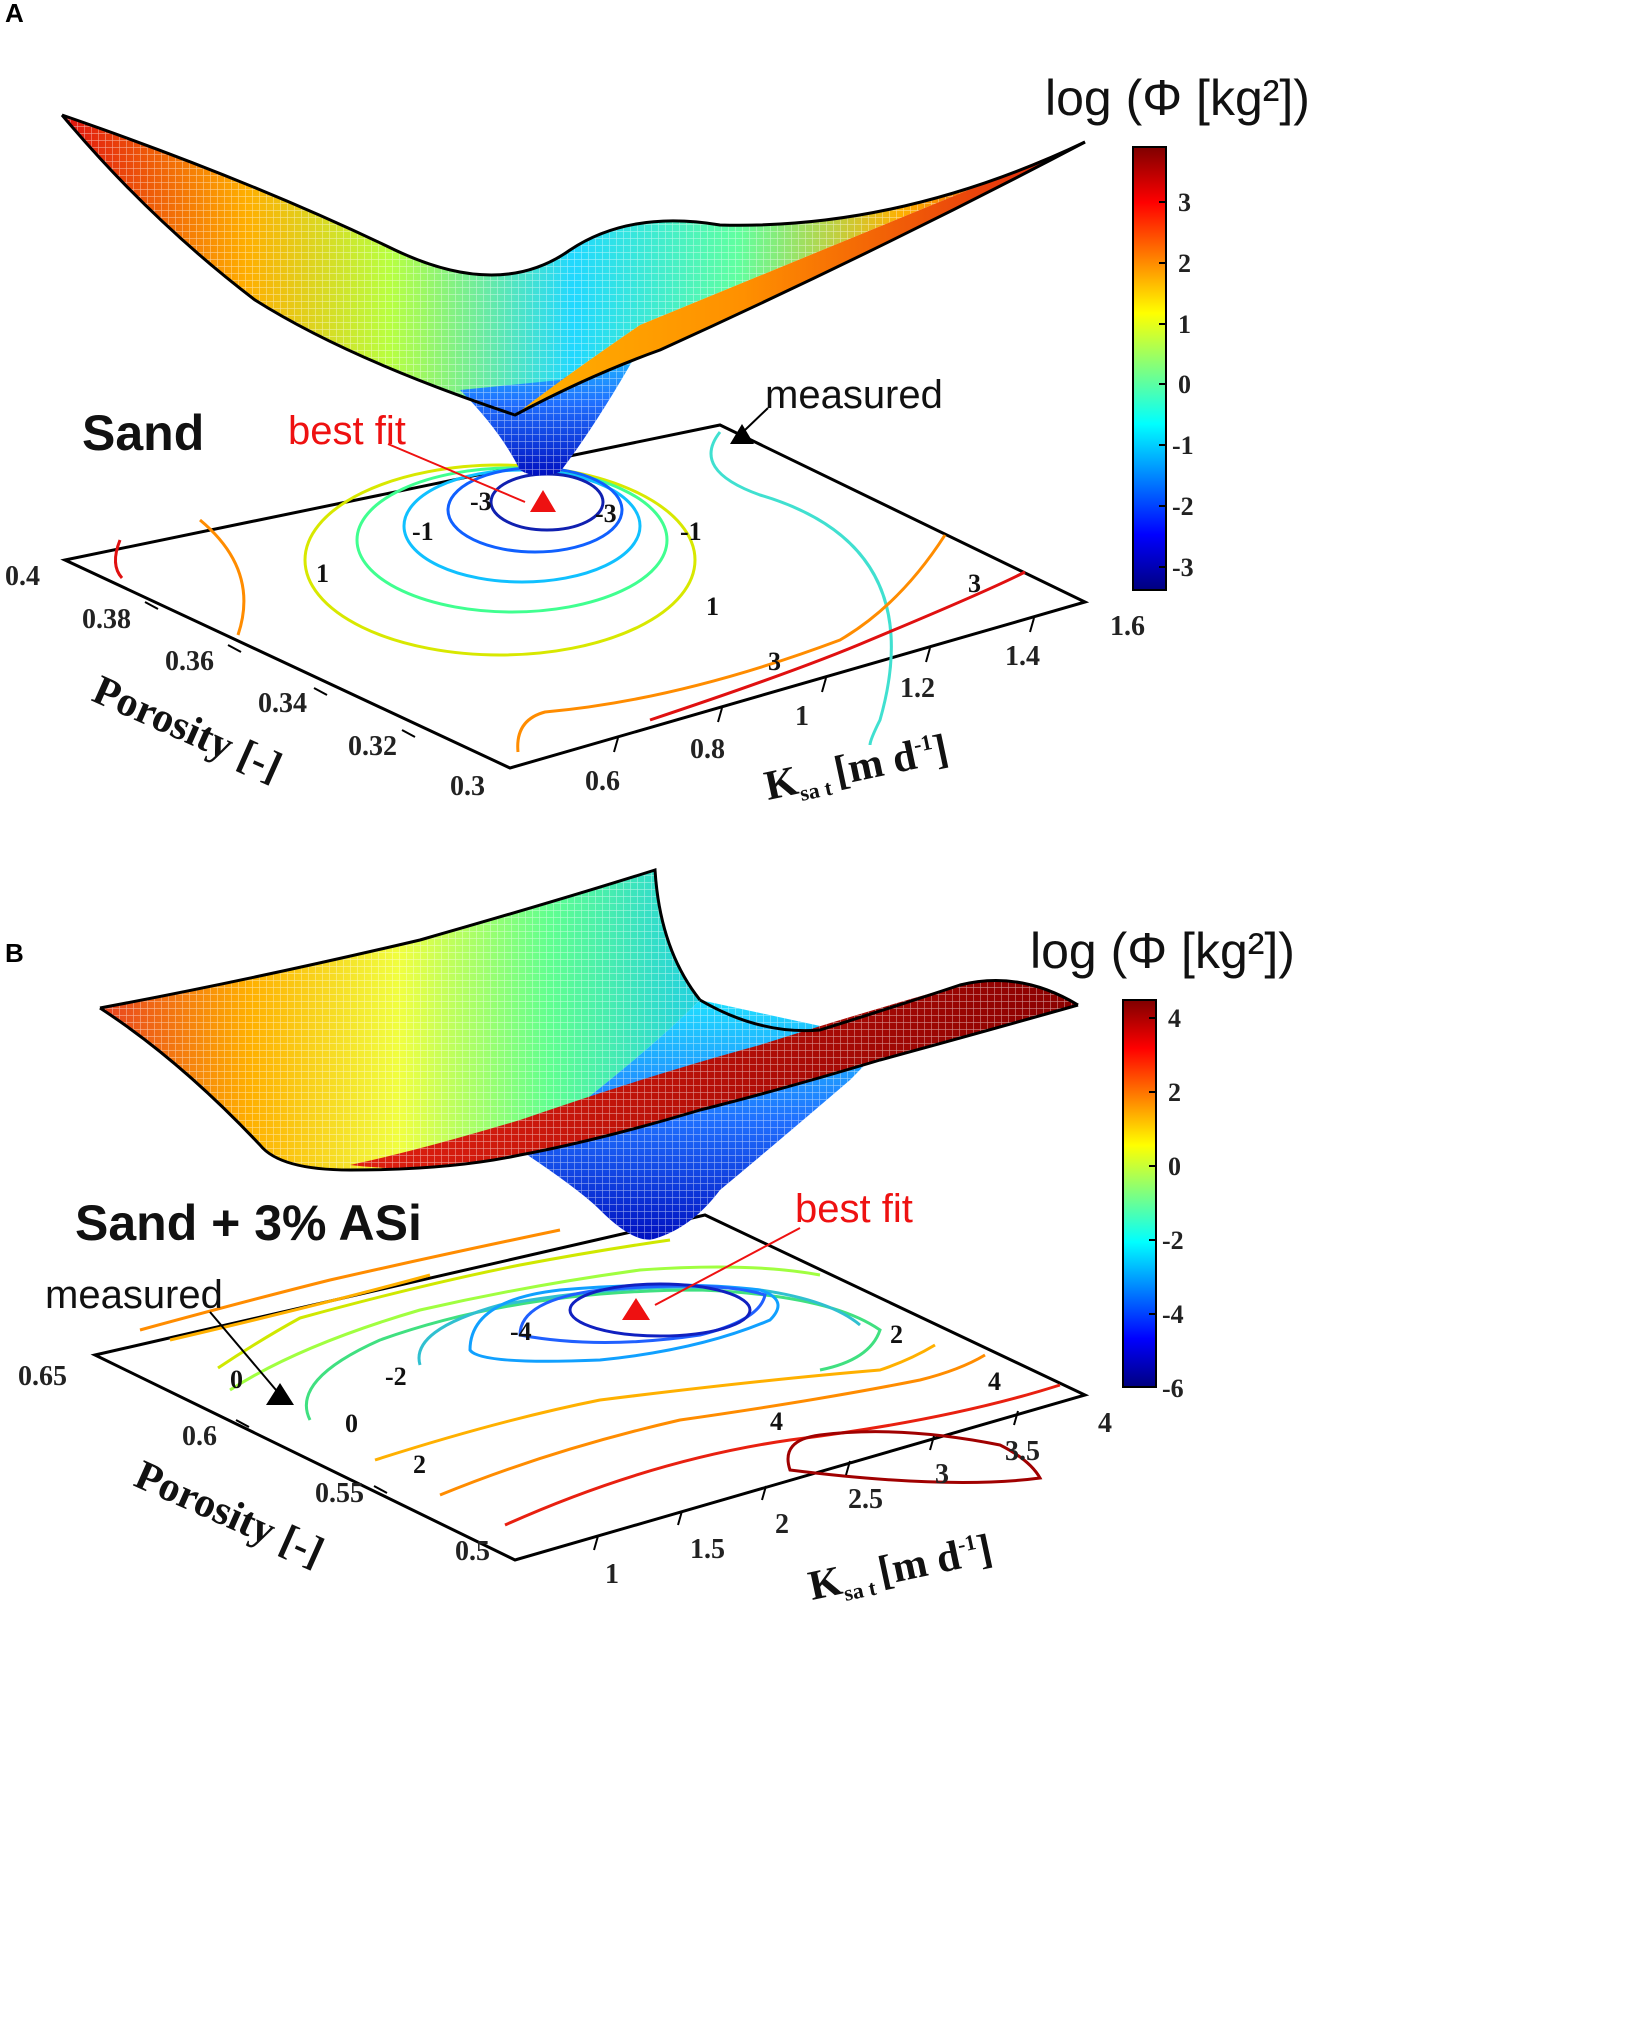  What do you see at coordinates (229, 1514) in the screenshot?
I see `panel-b-porosity-axis-label: Porosity [-]` at bounding box center [229, 1514].